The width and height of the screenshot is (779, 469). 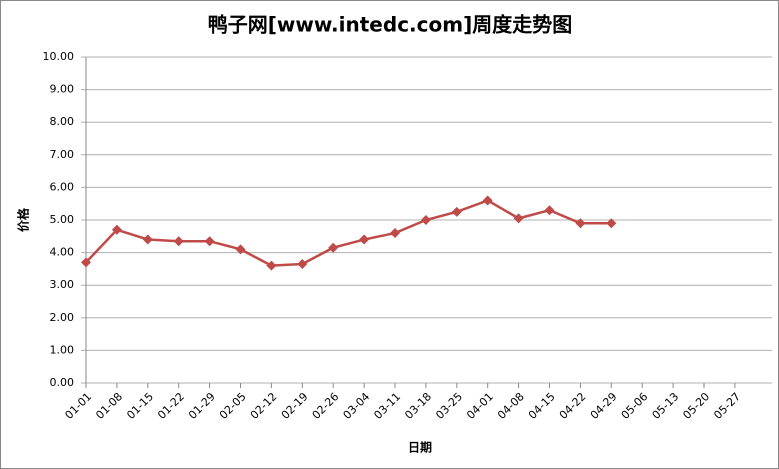 I want to click on y-tick-label: 9.00, so click(x=62, y=89).